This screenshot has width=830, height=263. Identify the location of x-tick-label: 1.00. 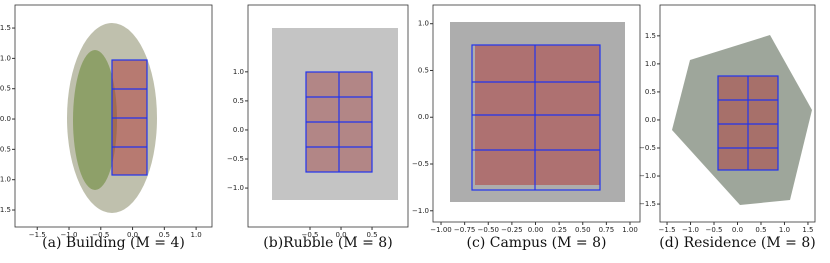
(630, 230).